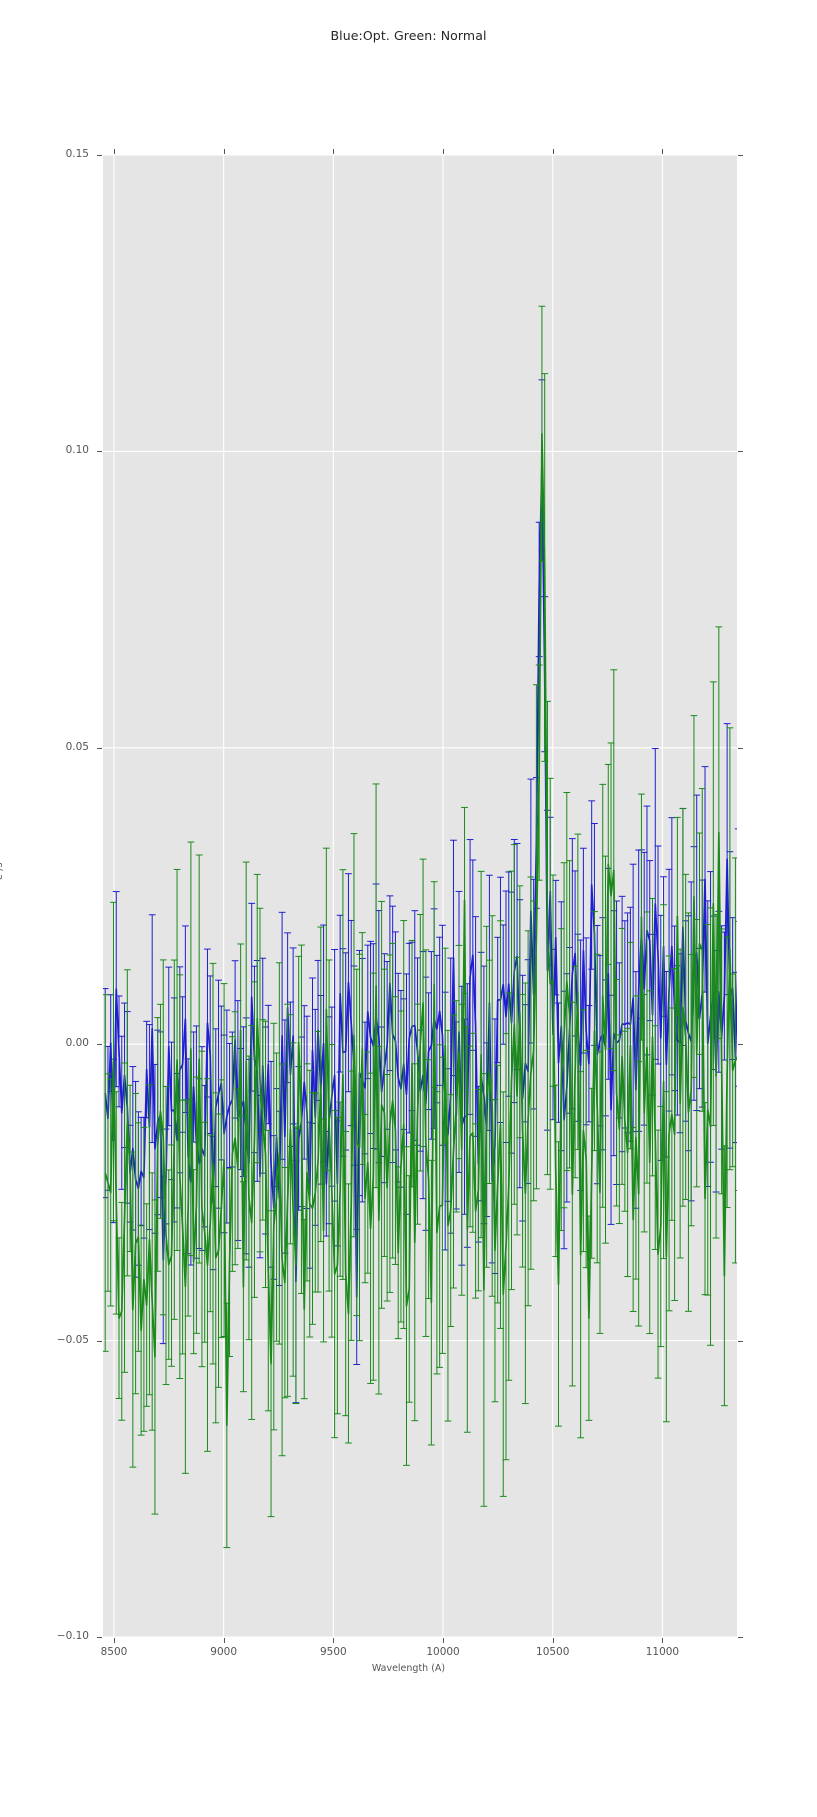 The image size is (817, 1817). I want to click on x-tick-label: 9500, so click(333, 1652).